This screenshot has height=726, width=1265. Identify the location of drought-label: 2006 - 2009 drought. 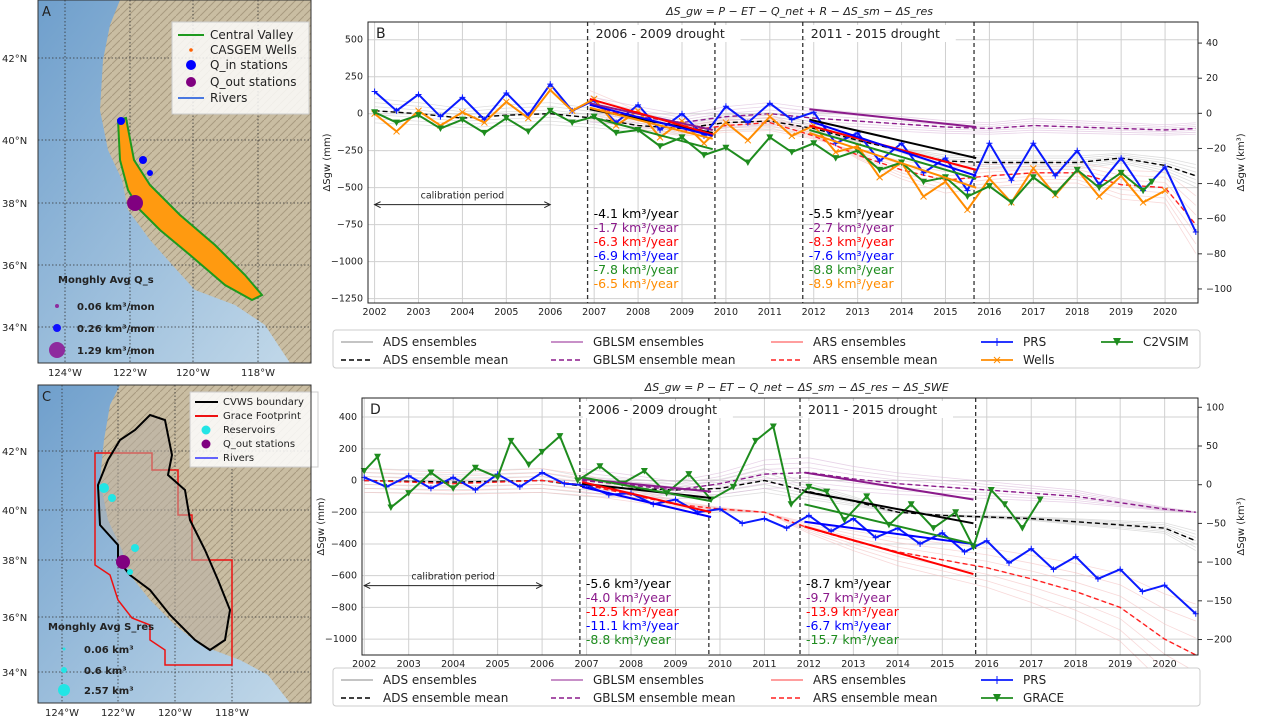
(660, 33).